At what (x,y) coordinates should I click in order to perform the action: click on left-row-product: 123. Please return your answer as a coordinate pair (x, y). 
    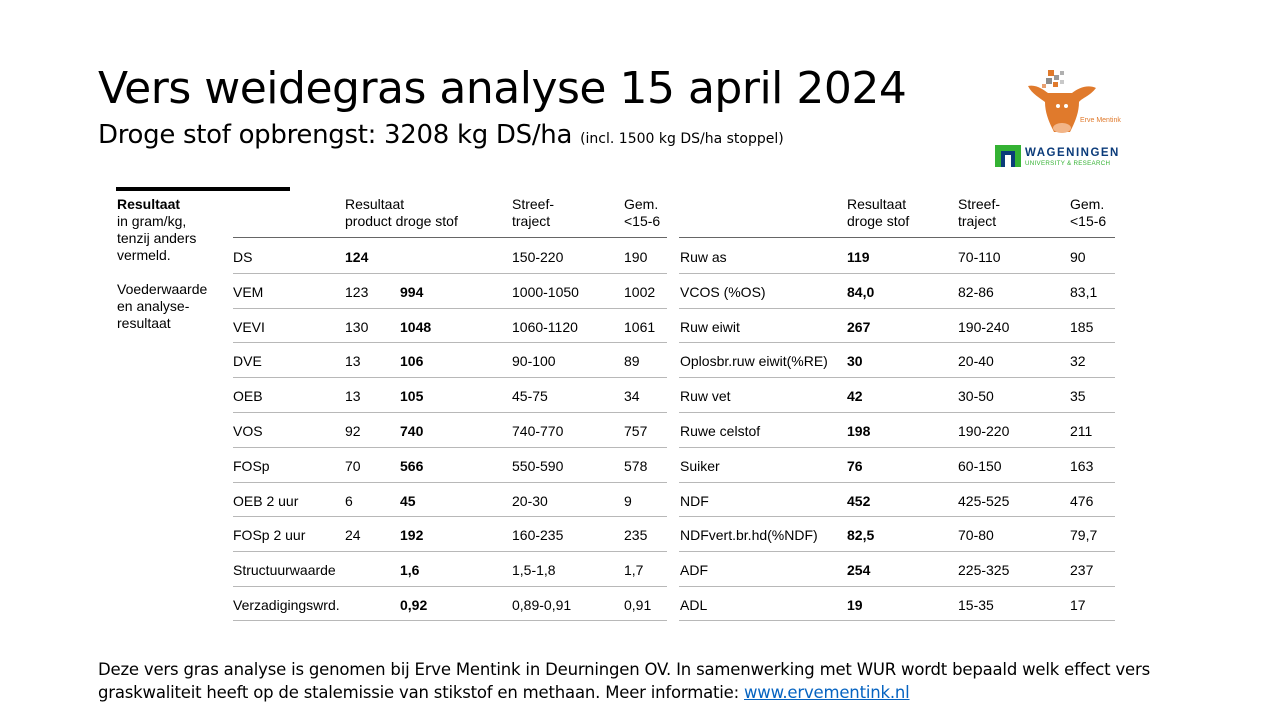
    Looking at the image, I should click on (357, 292).